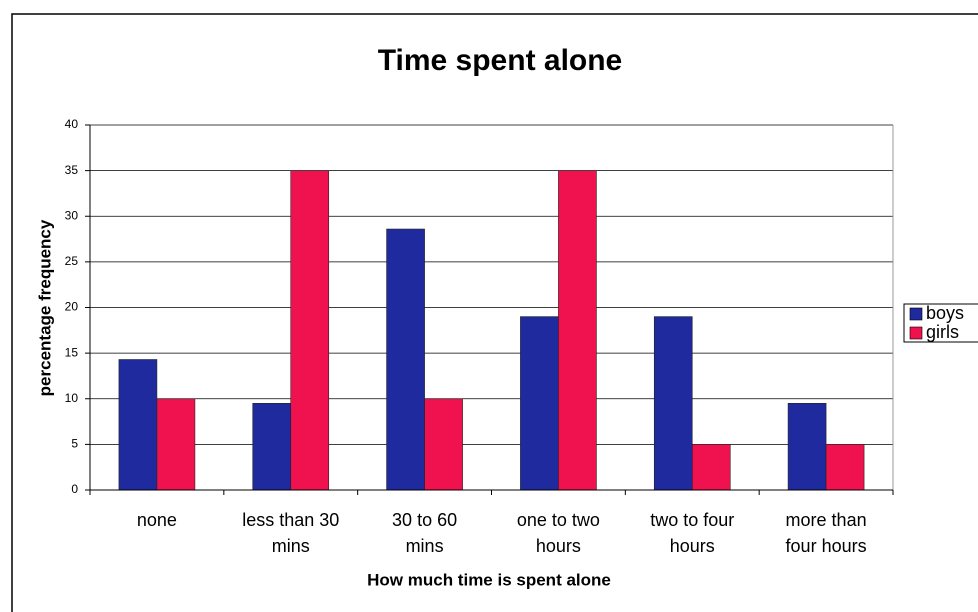 The image size is (978, 612). Describe the element at coordinates (72, 124) in the screenshot. I see `y-tick-label: 40` at that location.